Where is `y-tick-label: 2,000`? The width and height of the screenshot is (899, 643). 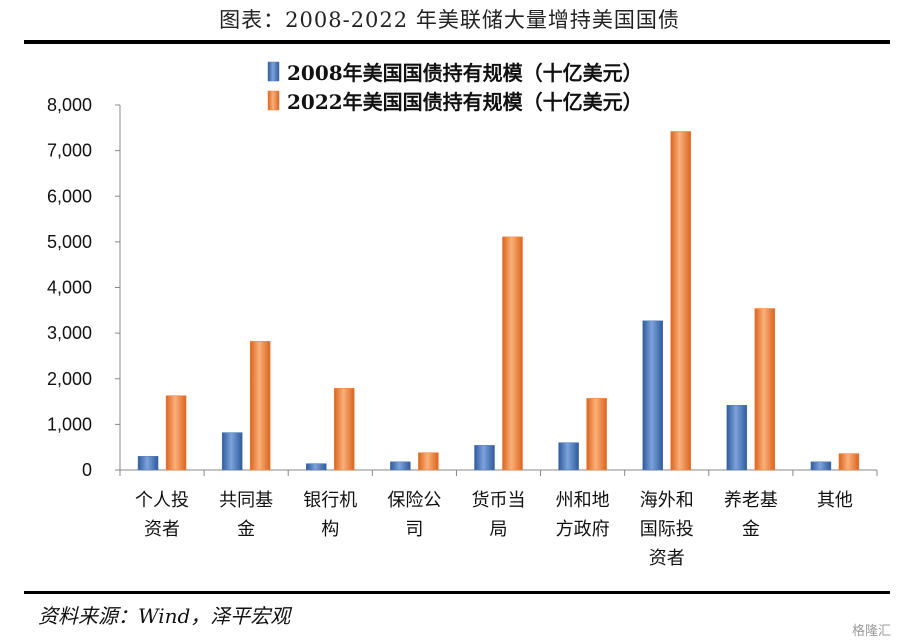 y-tick-label: 2,000 is located at coordinates (69, 379).